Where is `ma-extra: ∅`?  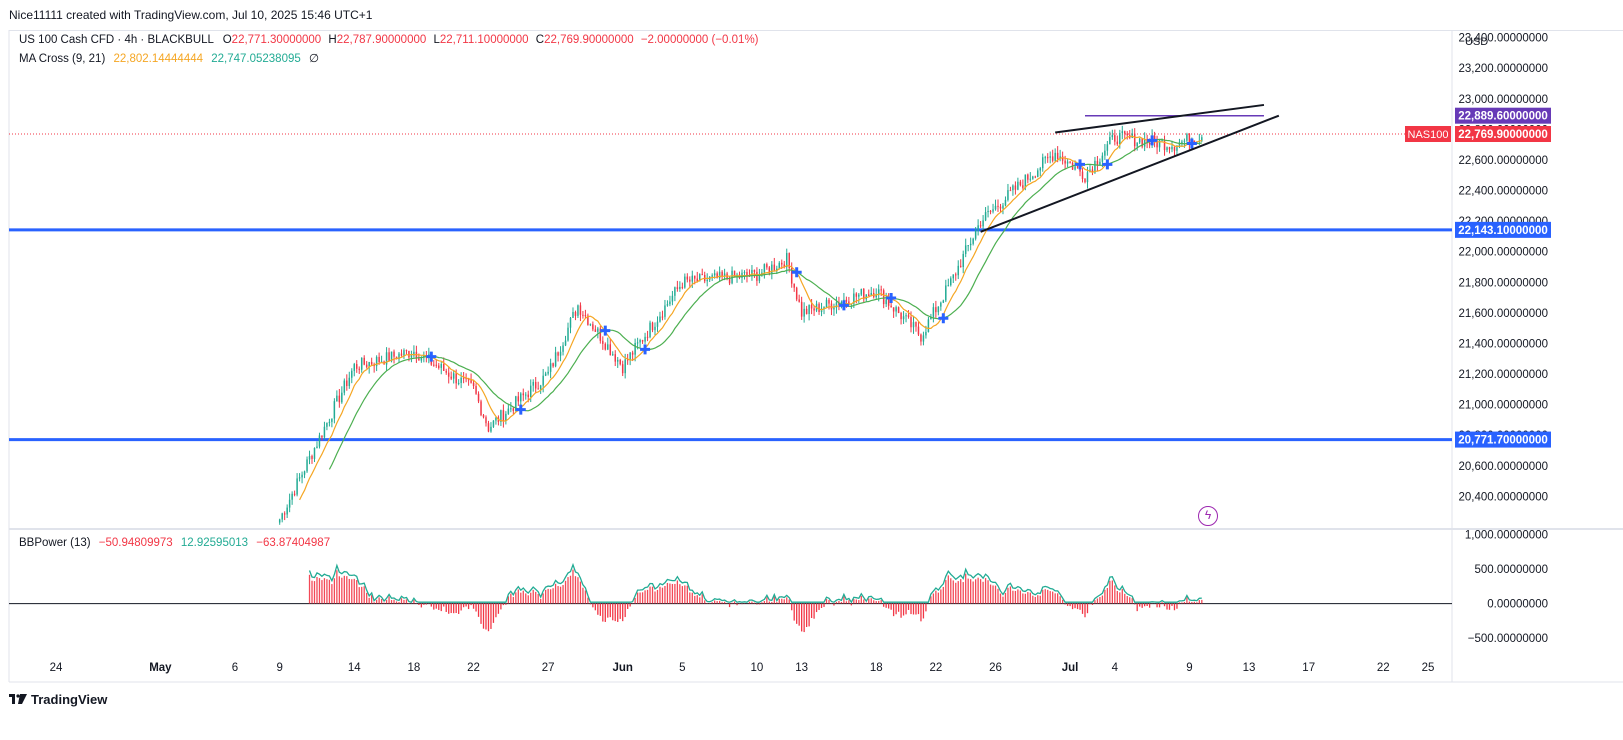 ma-extra: ∅ is located at coordinates (314, 59).